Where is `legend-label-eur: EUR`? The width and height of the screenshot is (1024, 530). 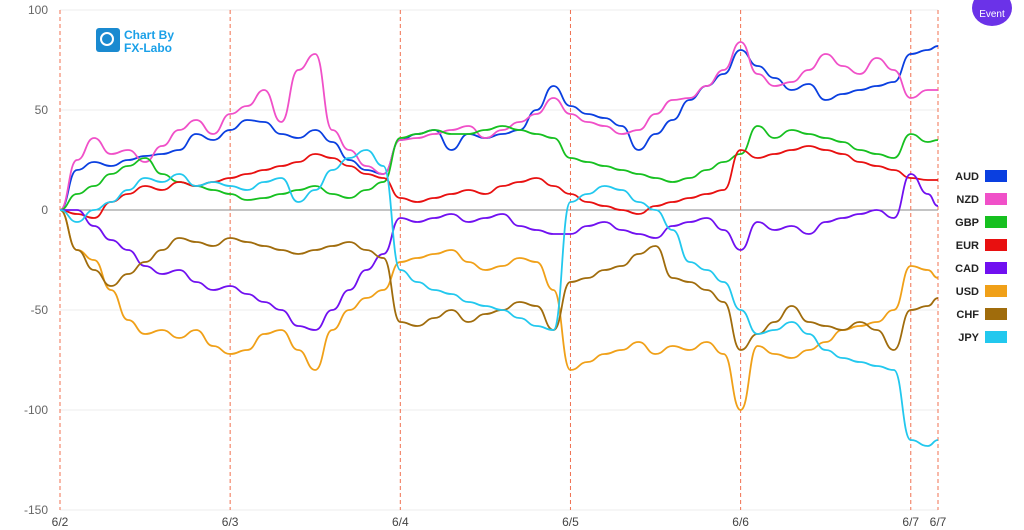 legend-label-eur: EUR is located at coordinates (967, 246).